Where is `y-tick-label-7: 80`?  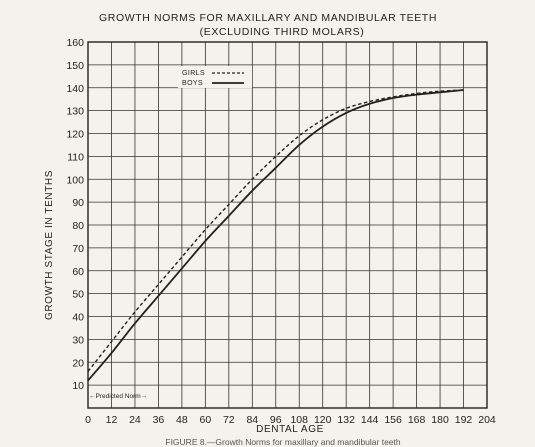 y-tick-label-7: 80 is located at coordinates (78, 226).